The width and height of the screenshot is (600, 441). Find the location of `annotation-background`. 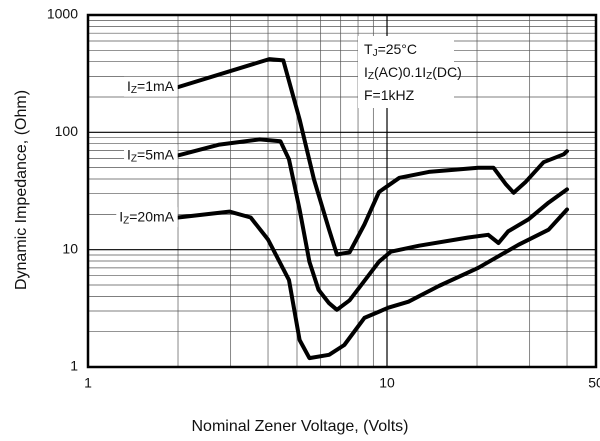

annotation-background is located at coordinates (406, 72).